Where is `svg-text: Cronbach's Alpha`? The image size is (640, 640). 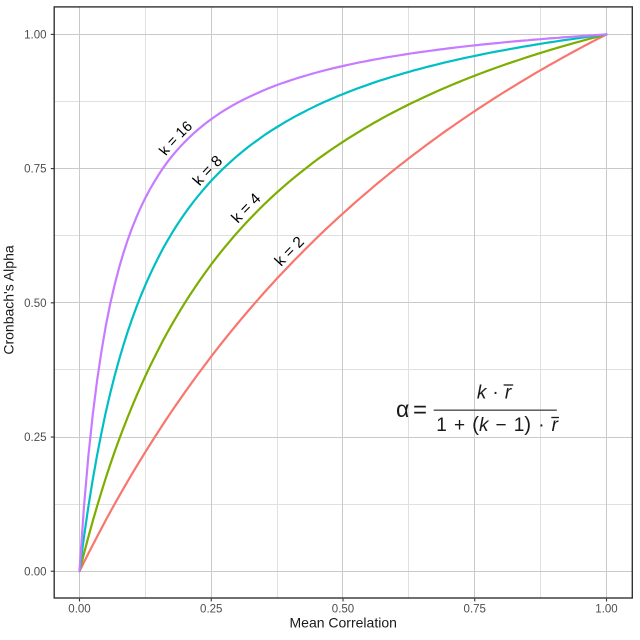 svg-text: Cronbach's Alpha is located at coordinates (9, 300).